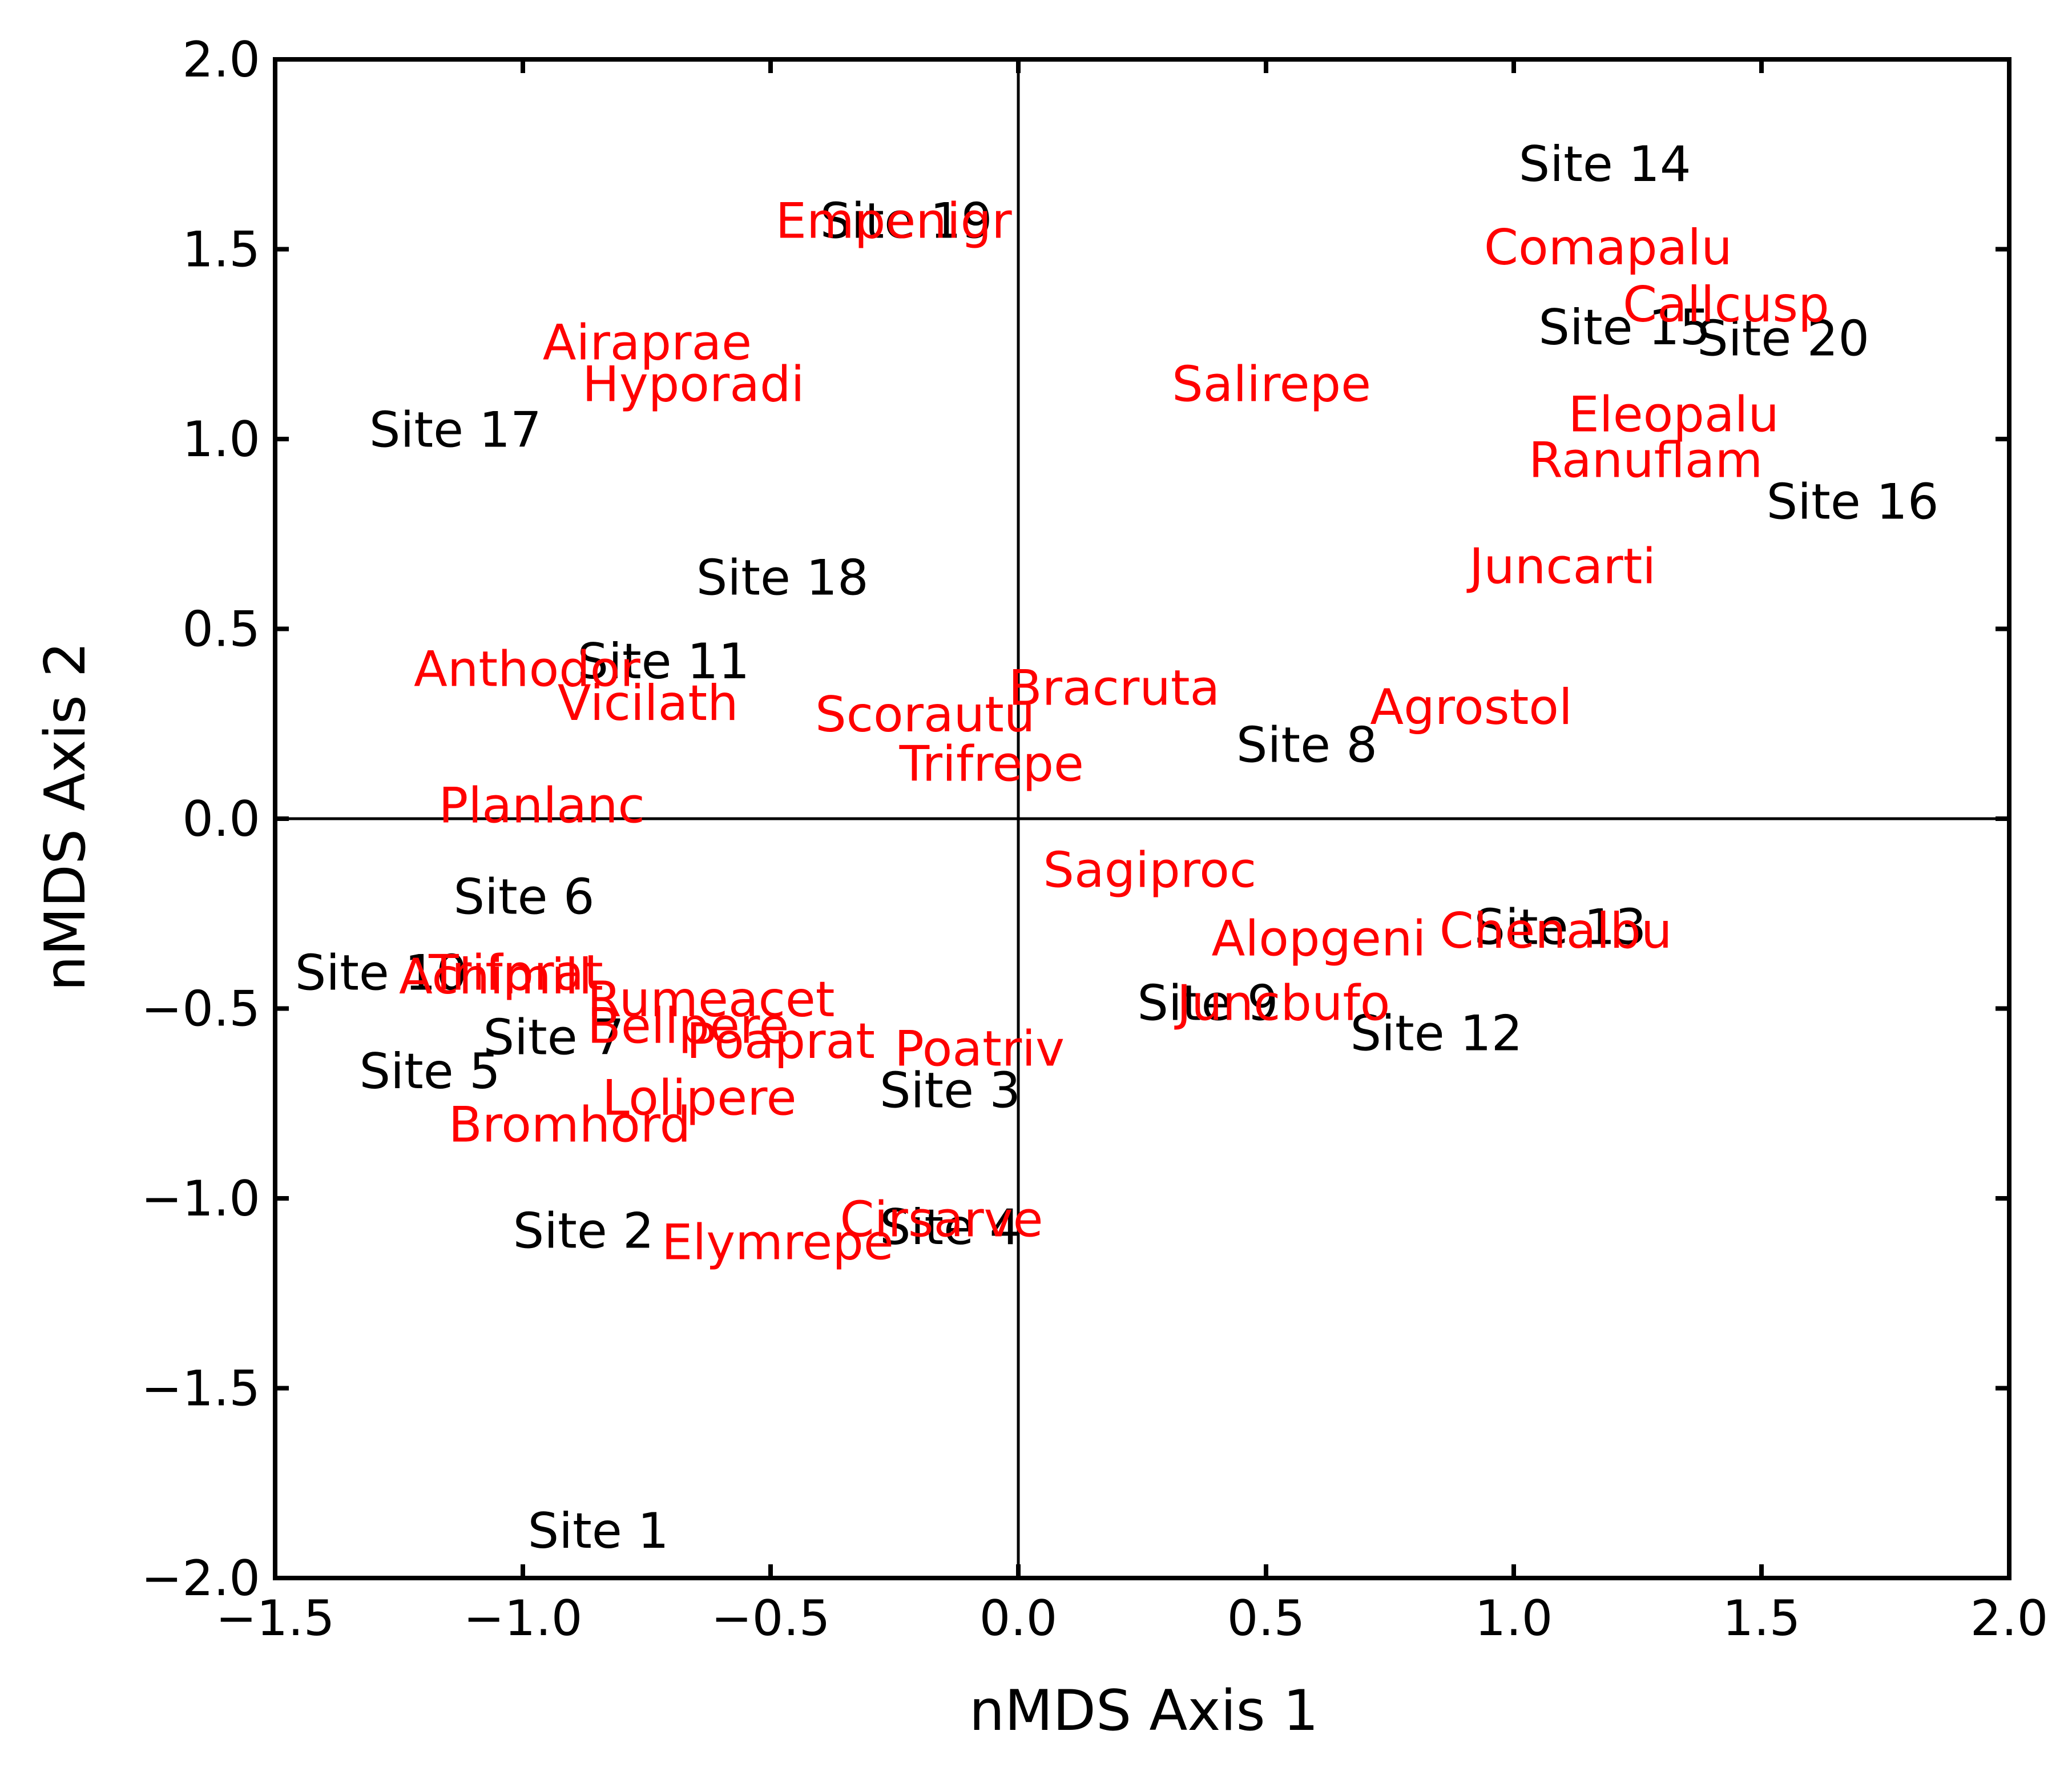  What do you see at coordinates (647, 342) in the screenshot?
I see `species-point-label: Airaprae` at bounding box center [647, 342].